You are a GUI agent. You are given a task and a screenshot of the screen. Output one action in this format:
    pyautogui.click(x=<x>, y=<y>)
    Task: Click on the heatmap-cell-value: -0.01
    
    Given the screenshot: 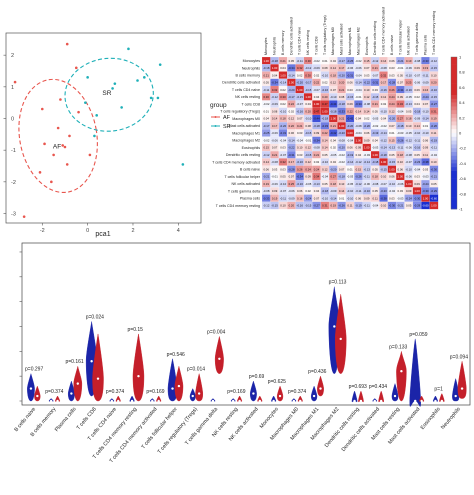 What is the action you would take?
    pyautogui.click(x=400, y=68)
    